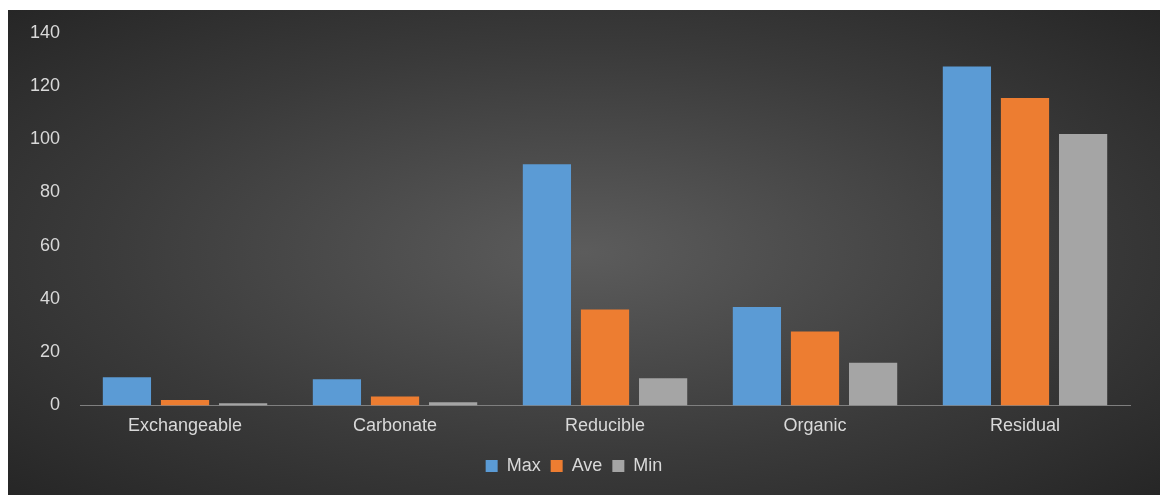  I want to click on y-tick-label: 40, so click(50, 297).